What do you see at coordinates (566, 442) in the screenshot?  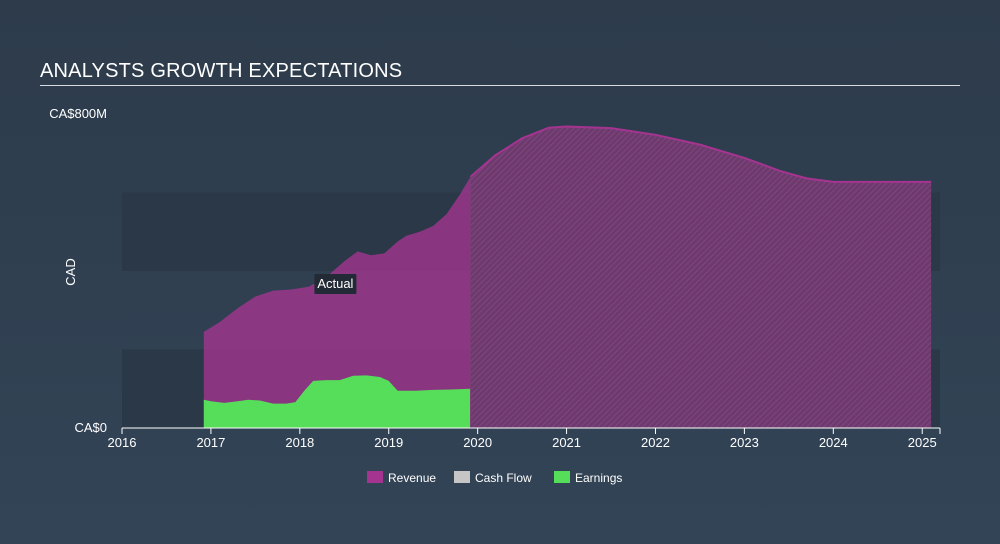 I see `x-tick-label-2021: 2021` at bounding box center [566, 442].